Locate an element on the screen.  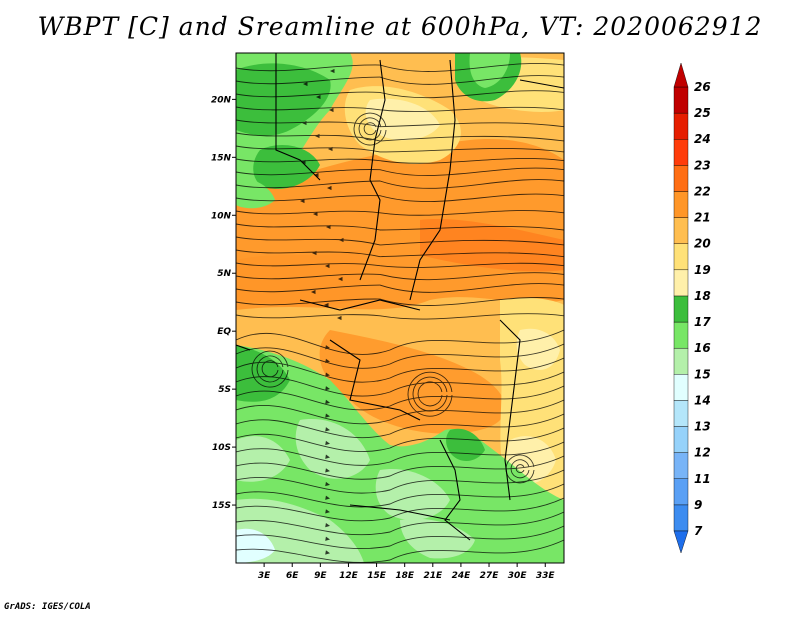
legend-label: 25 is located at coordinates (702, 113).